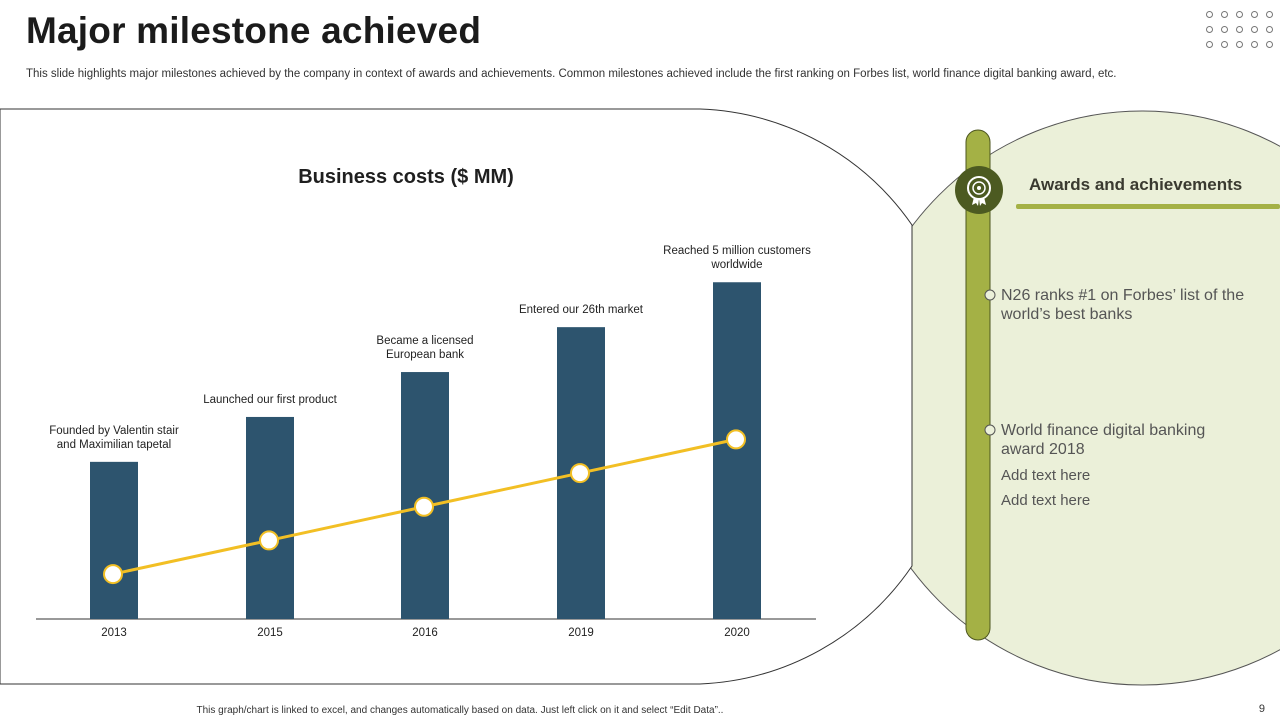 This screenshot has width=1280, height=720. Describe the element at coordinates (269, 540) in the screenshot. I see `trend-point-2015` at that location.